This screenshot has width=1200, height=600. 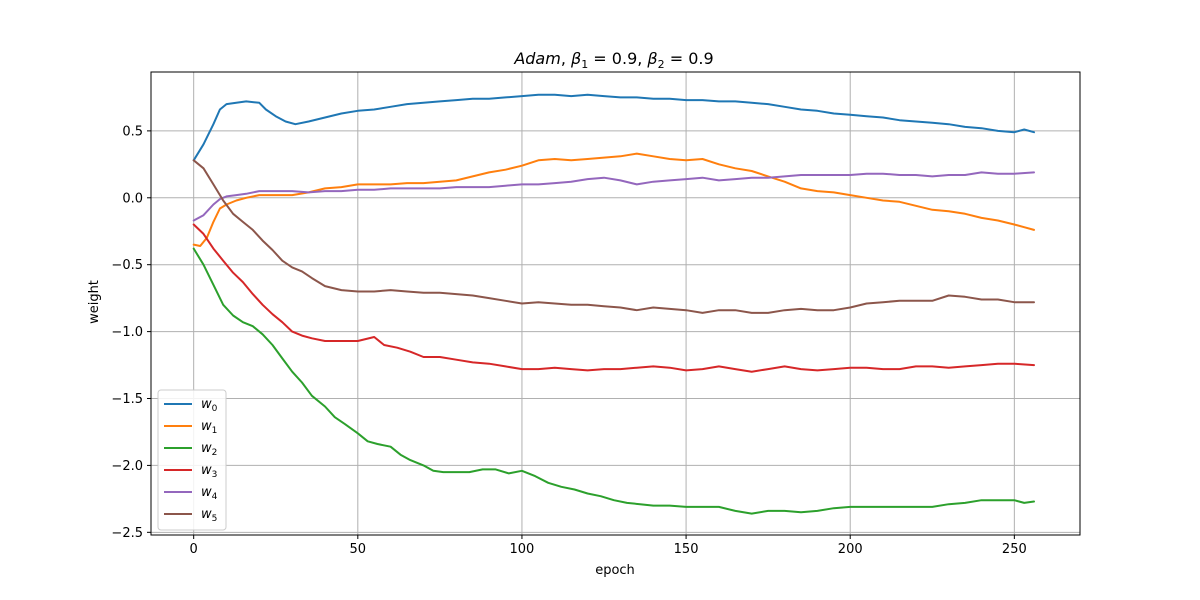 What do you see at coordinates (358, 549) in the screenshot?
I see `x-tick-label: 50` at bounding box center [358, 549].